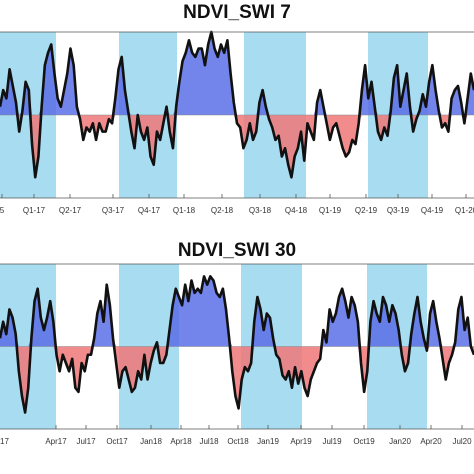  What do you see at coordinates (462, 441) in the screenshot?
I see `x-tick-label: Jul20` at bounding box center [462, 441].